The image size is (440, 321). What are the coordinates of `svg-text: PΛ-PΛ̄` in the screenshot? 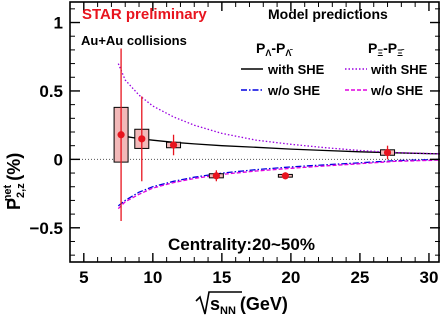 It's located at (274, 49).